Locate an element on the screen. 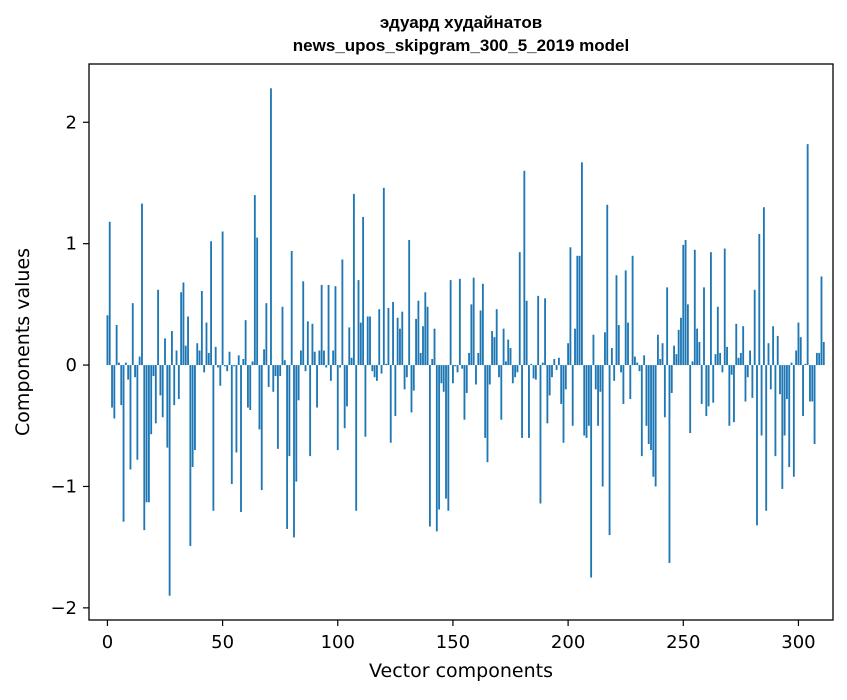 Image resolution: width=847 pixels, height=700 pixels. y-tick-label: −1 is located at coordinates (63, 486).